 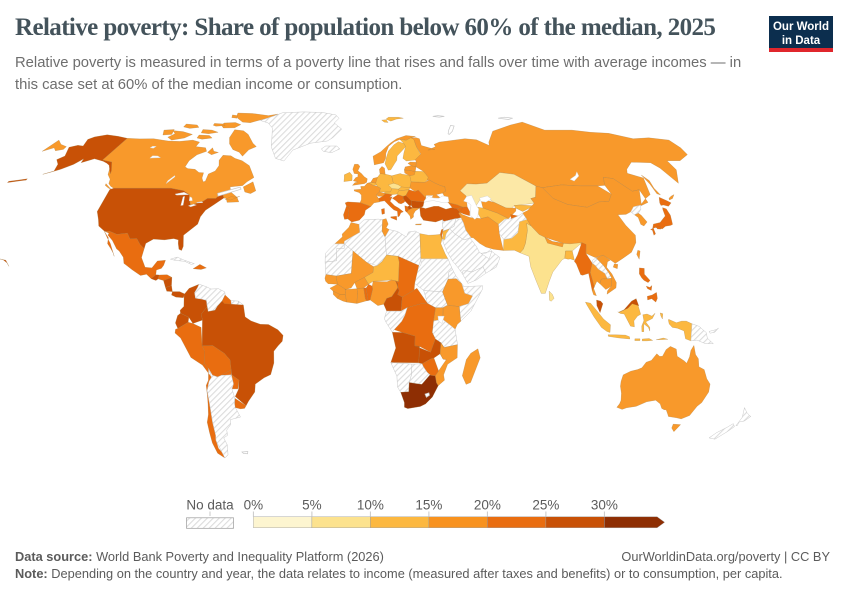 I want to click on svg-text: 10%, so click(x=370, y=505).